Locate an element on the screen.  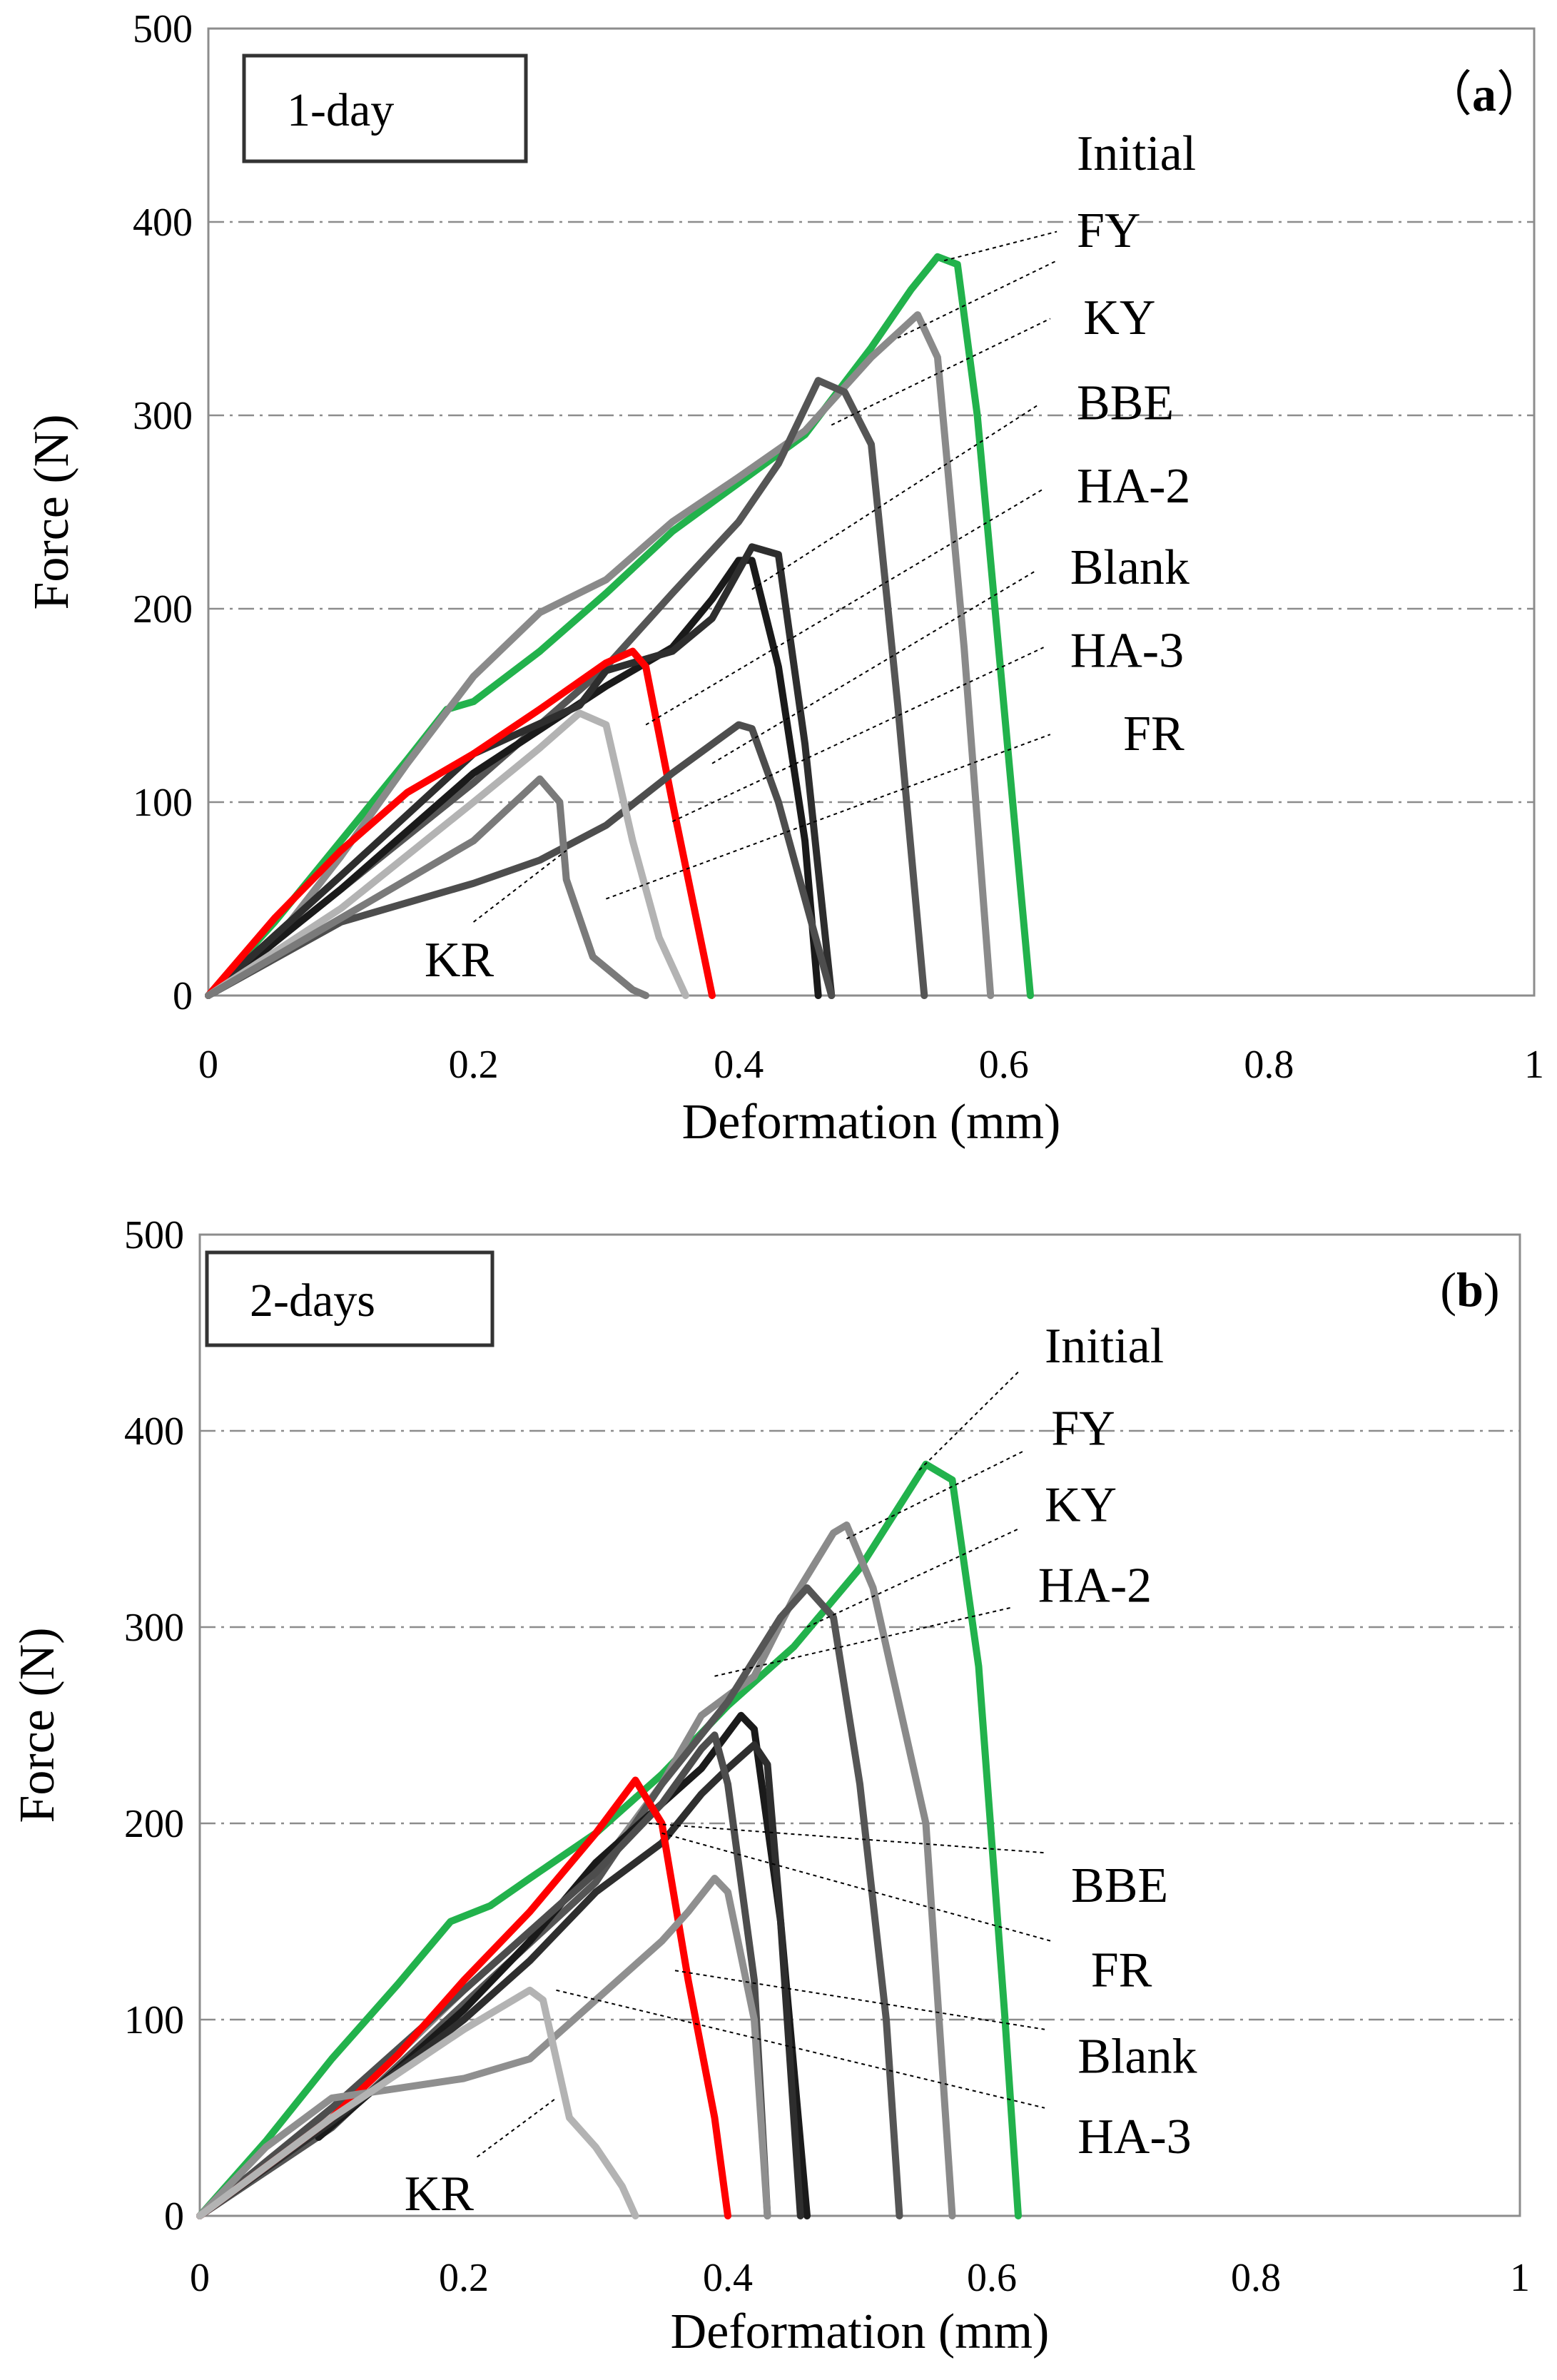
panel-tag-letter: a is located at coordinates (1484, 94).